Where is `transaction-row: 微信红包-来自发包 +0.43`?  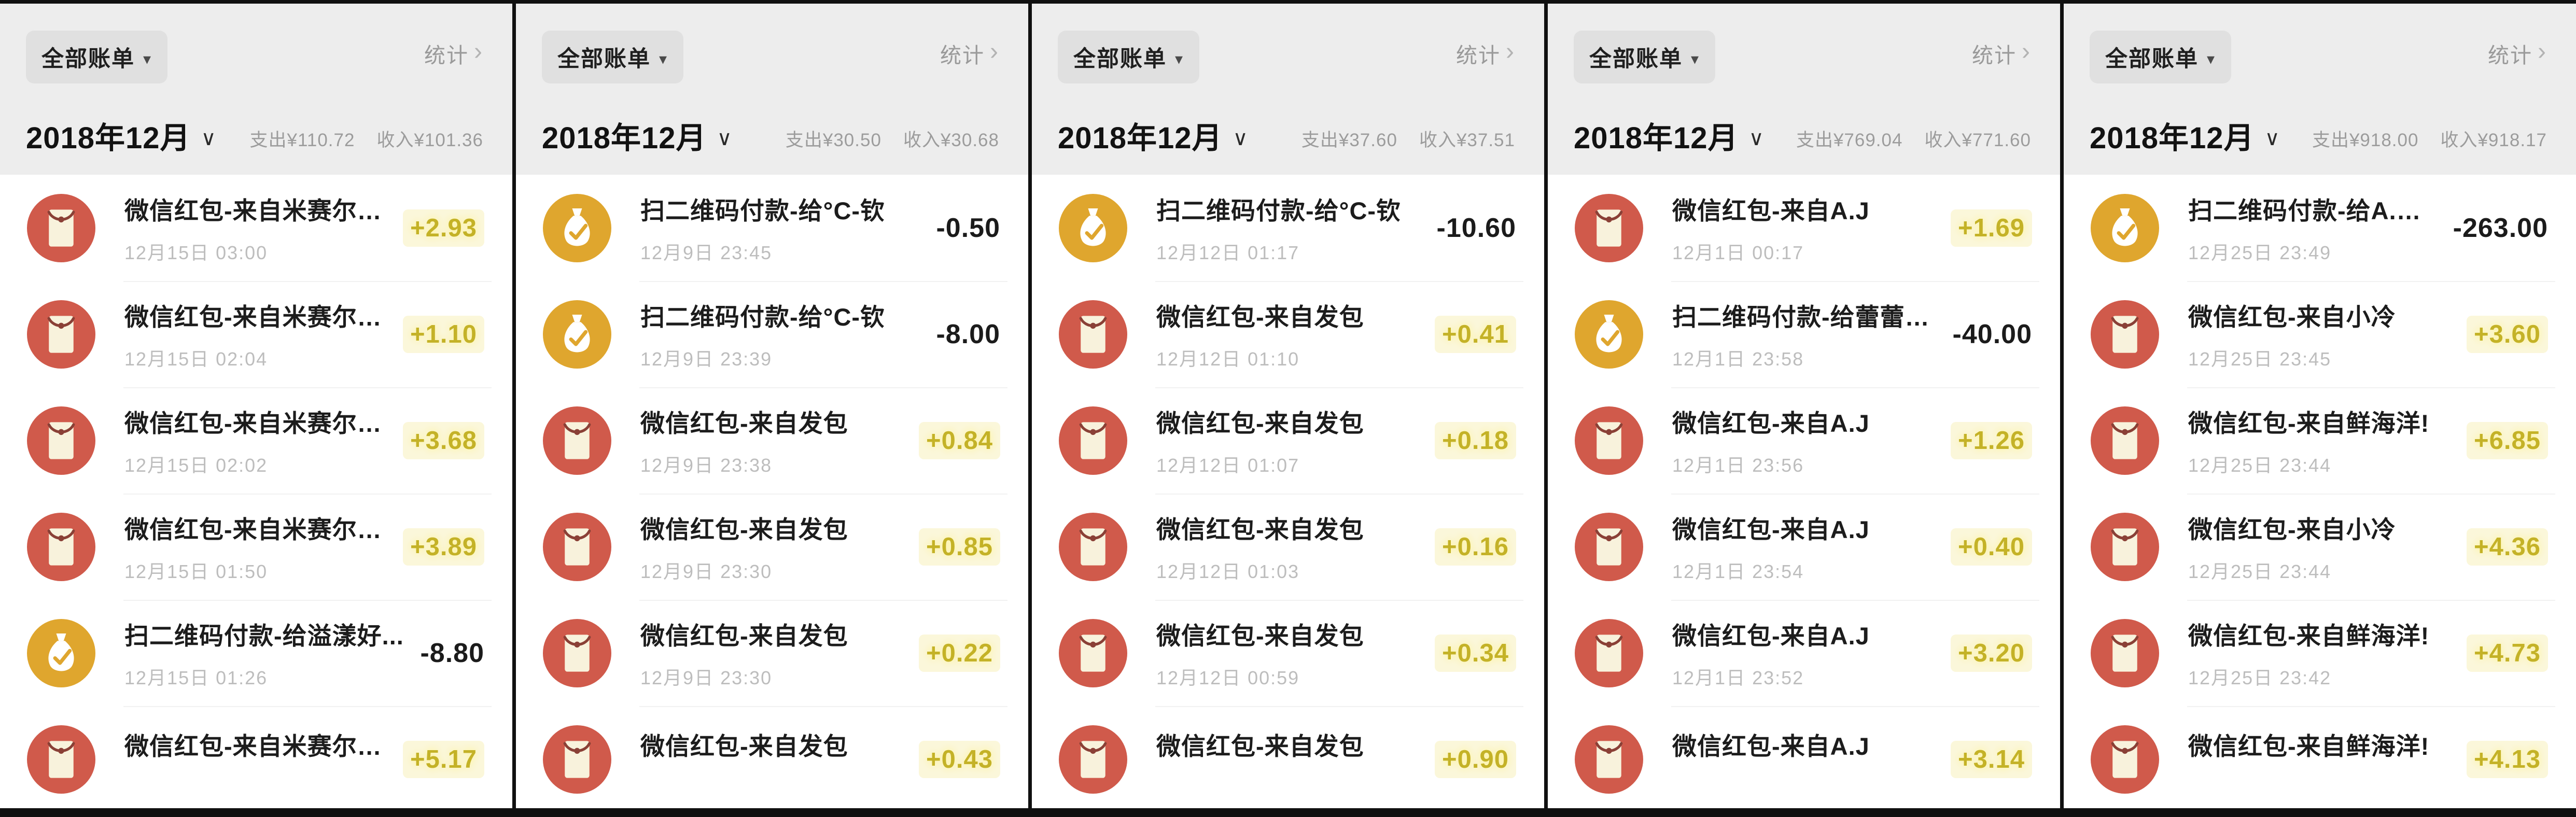
transaction-row: 微信红包-来自发包 +0.43 is located at coordinates (772, 757).